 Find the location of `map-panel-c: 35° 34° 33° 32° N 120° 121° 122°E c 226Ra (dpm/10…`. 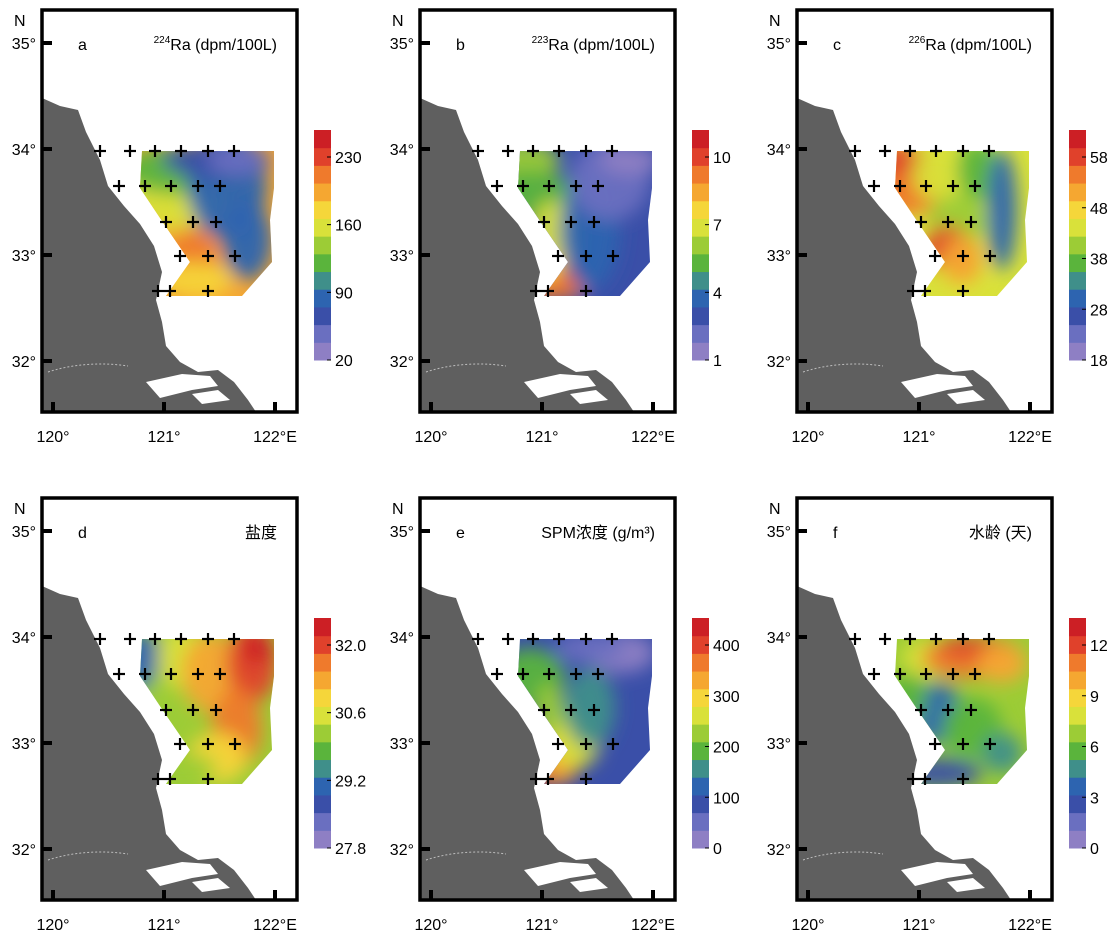

map-panel-c: 35° 34° 33° 32° N 120° 121° 122°E c 226Ra (dpm/10… is located at coordinates (937, 227).